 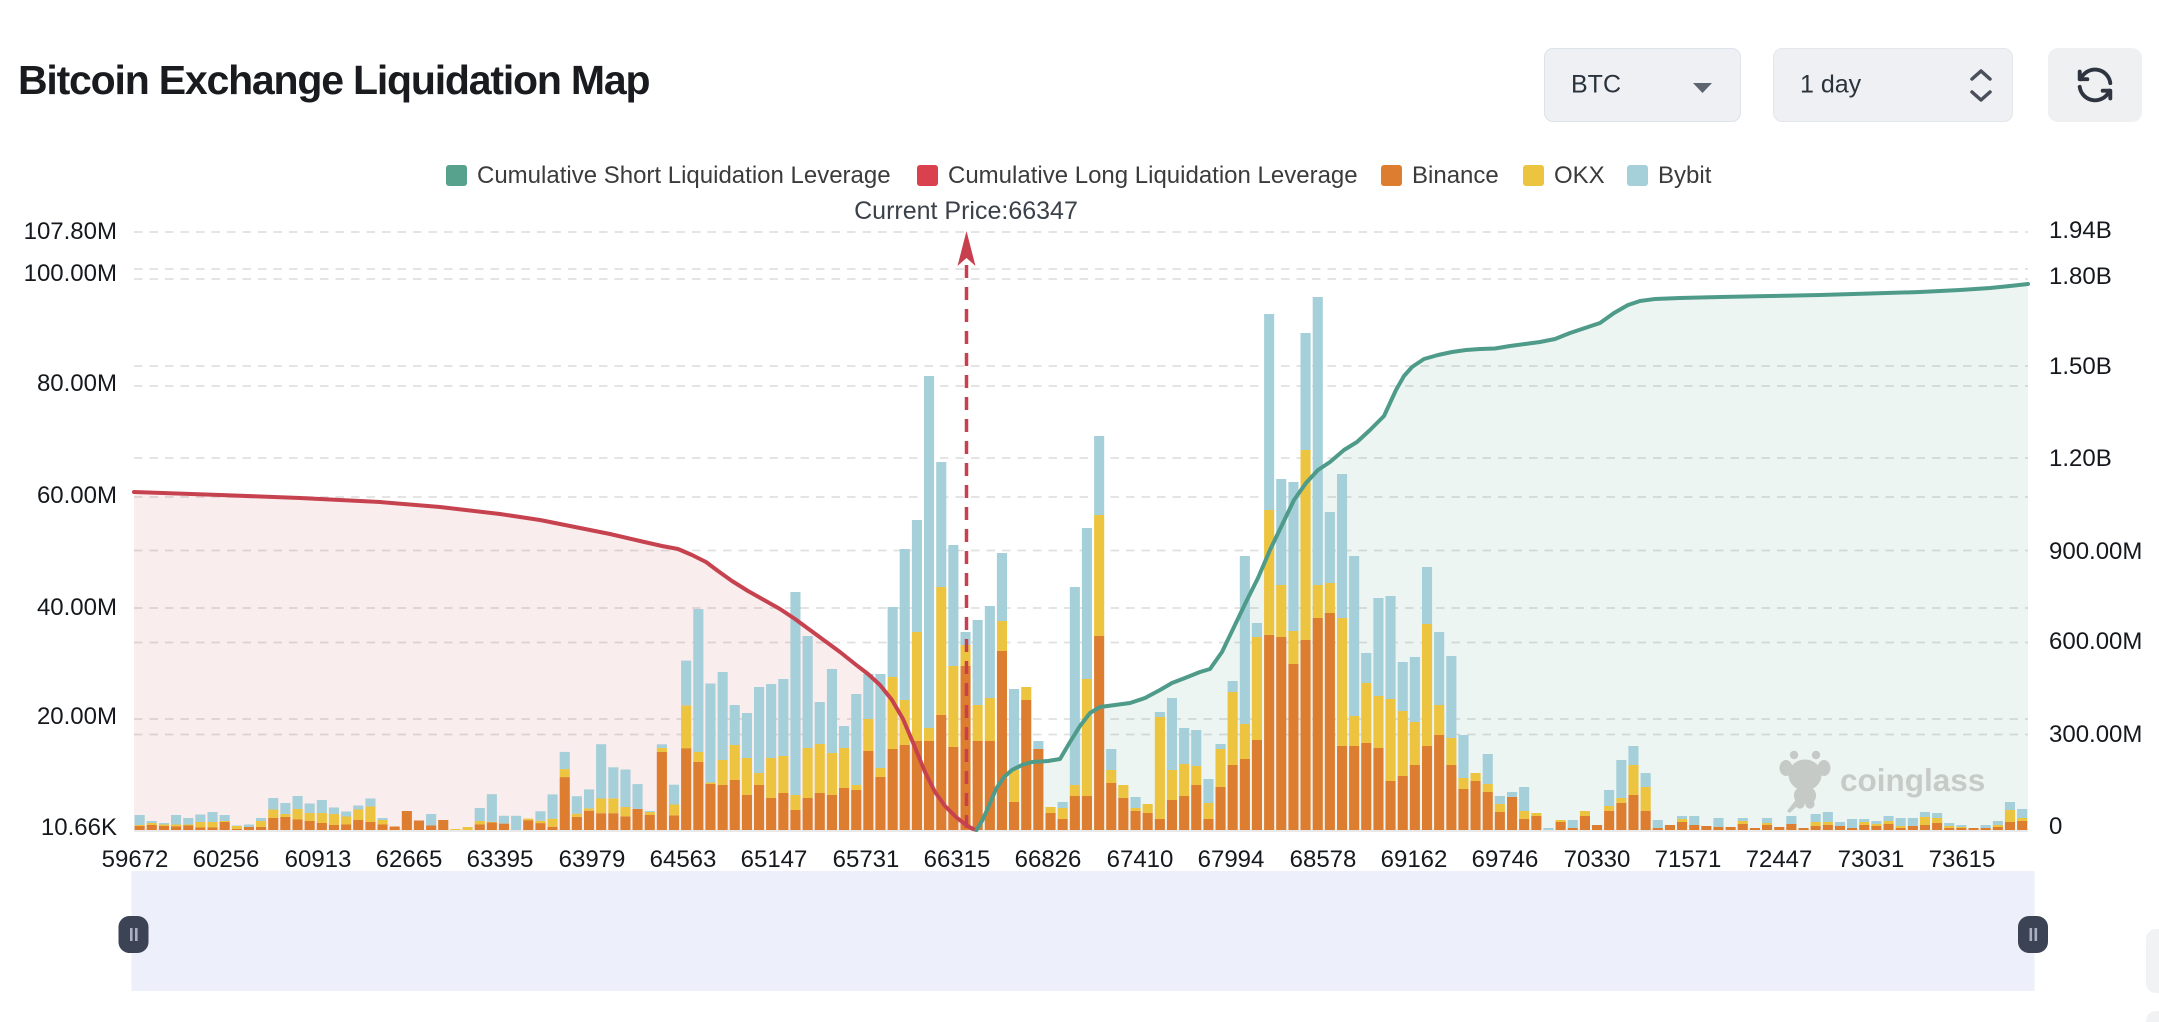 I want to click on svg-text: coinglass, so click(x=1912, y=780).